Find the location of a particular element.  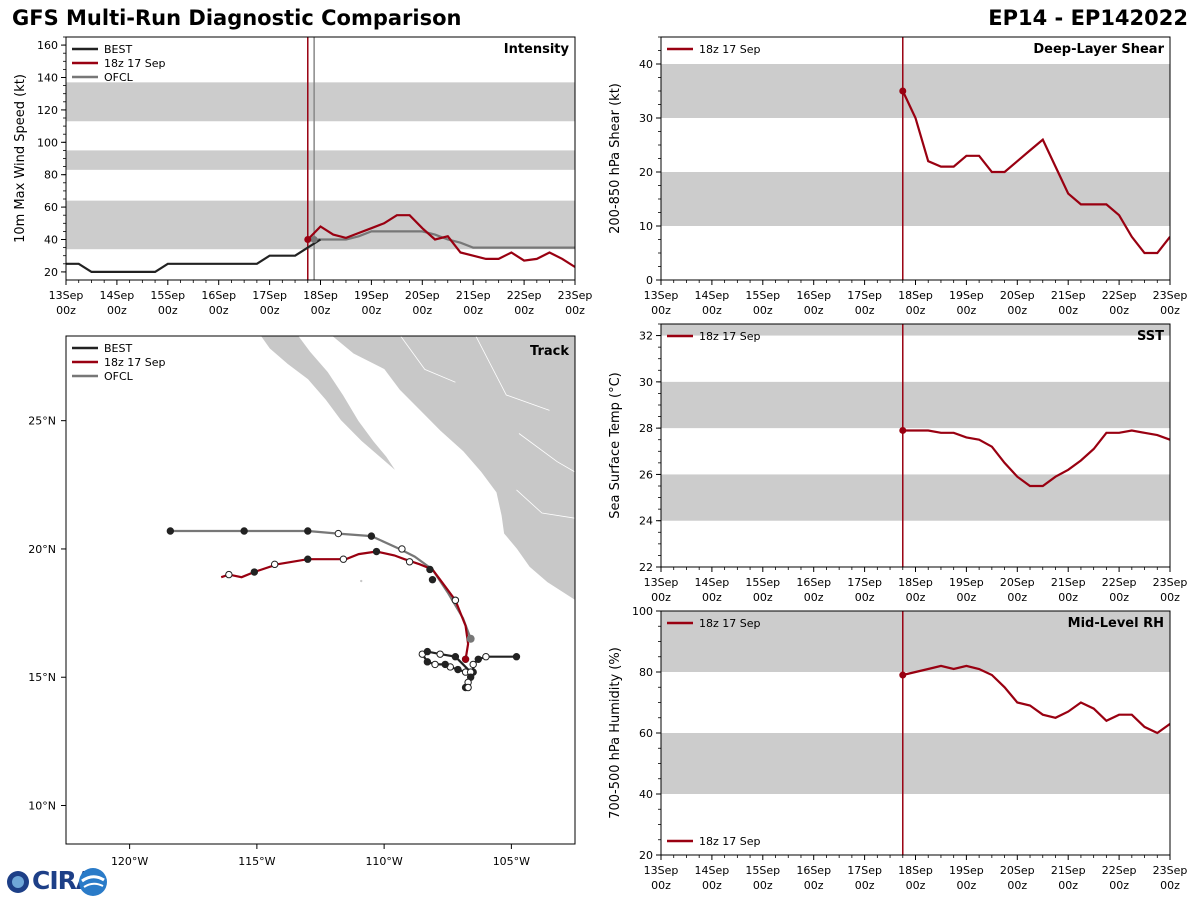

legend-label: BEST is located at coordinates (118, 348).